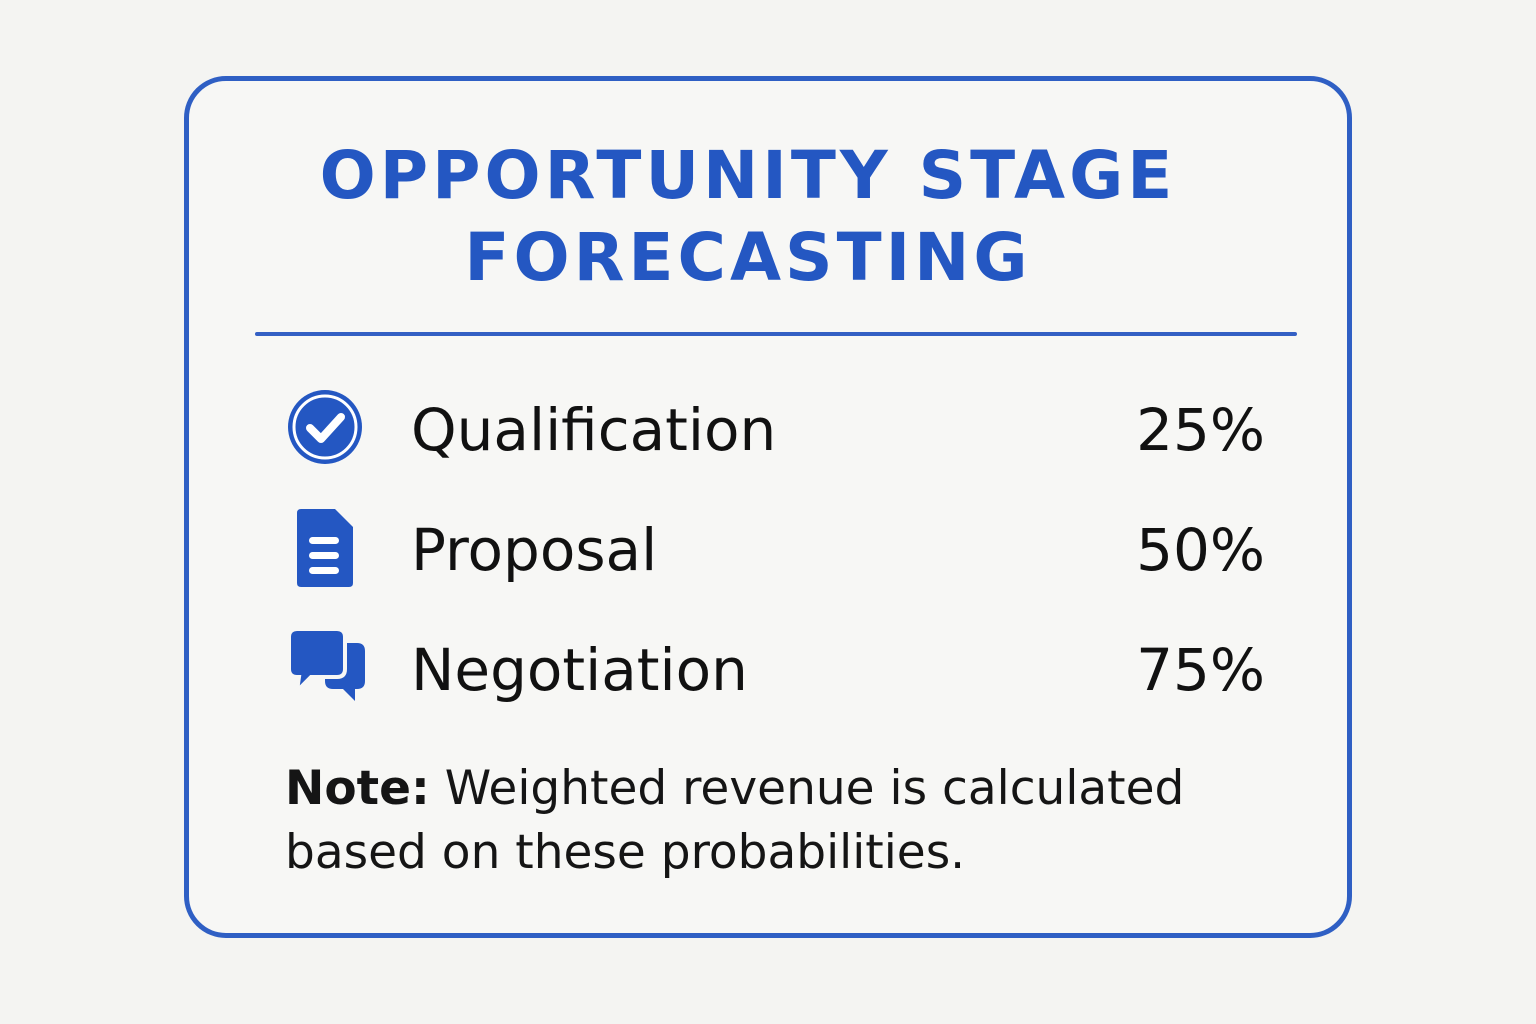  I want to click on stage-label: Proposal, so click(534, 550).